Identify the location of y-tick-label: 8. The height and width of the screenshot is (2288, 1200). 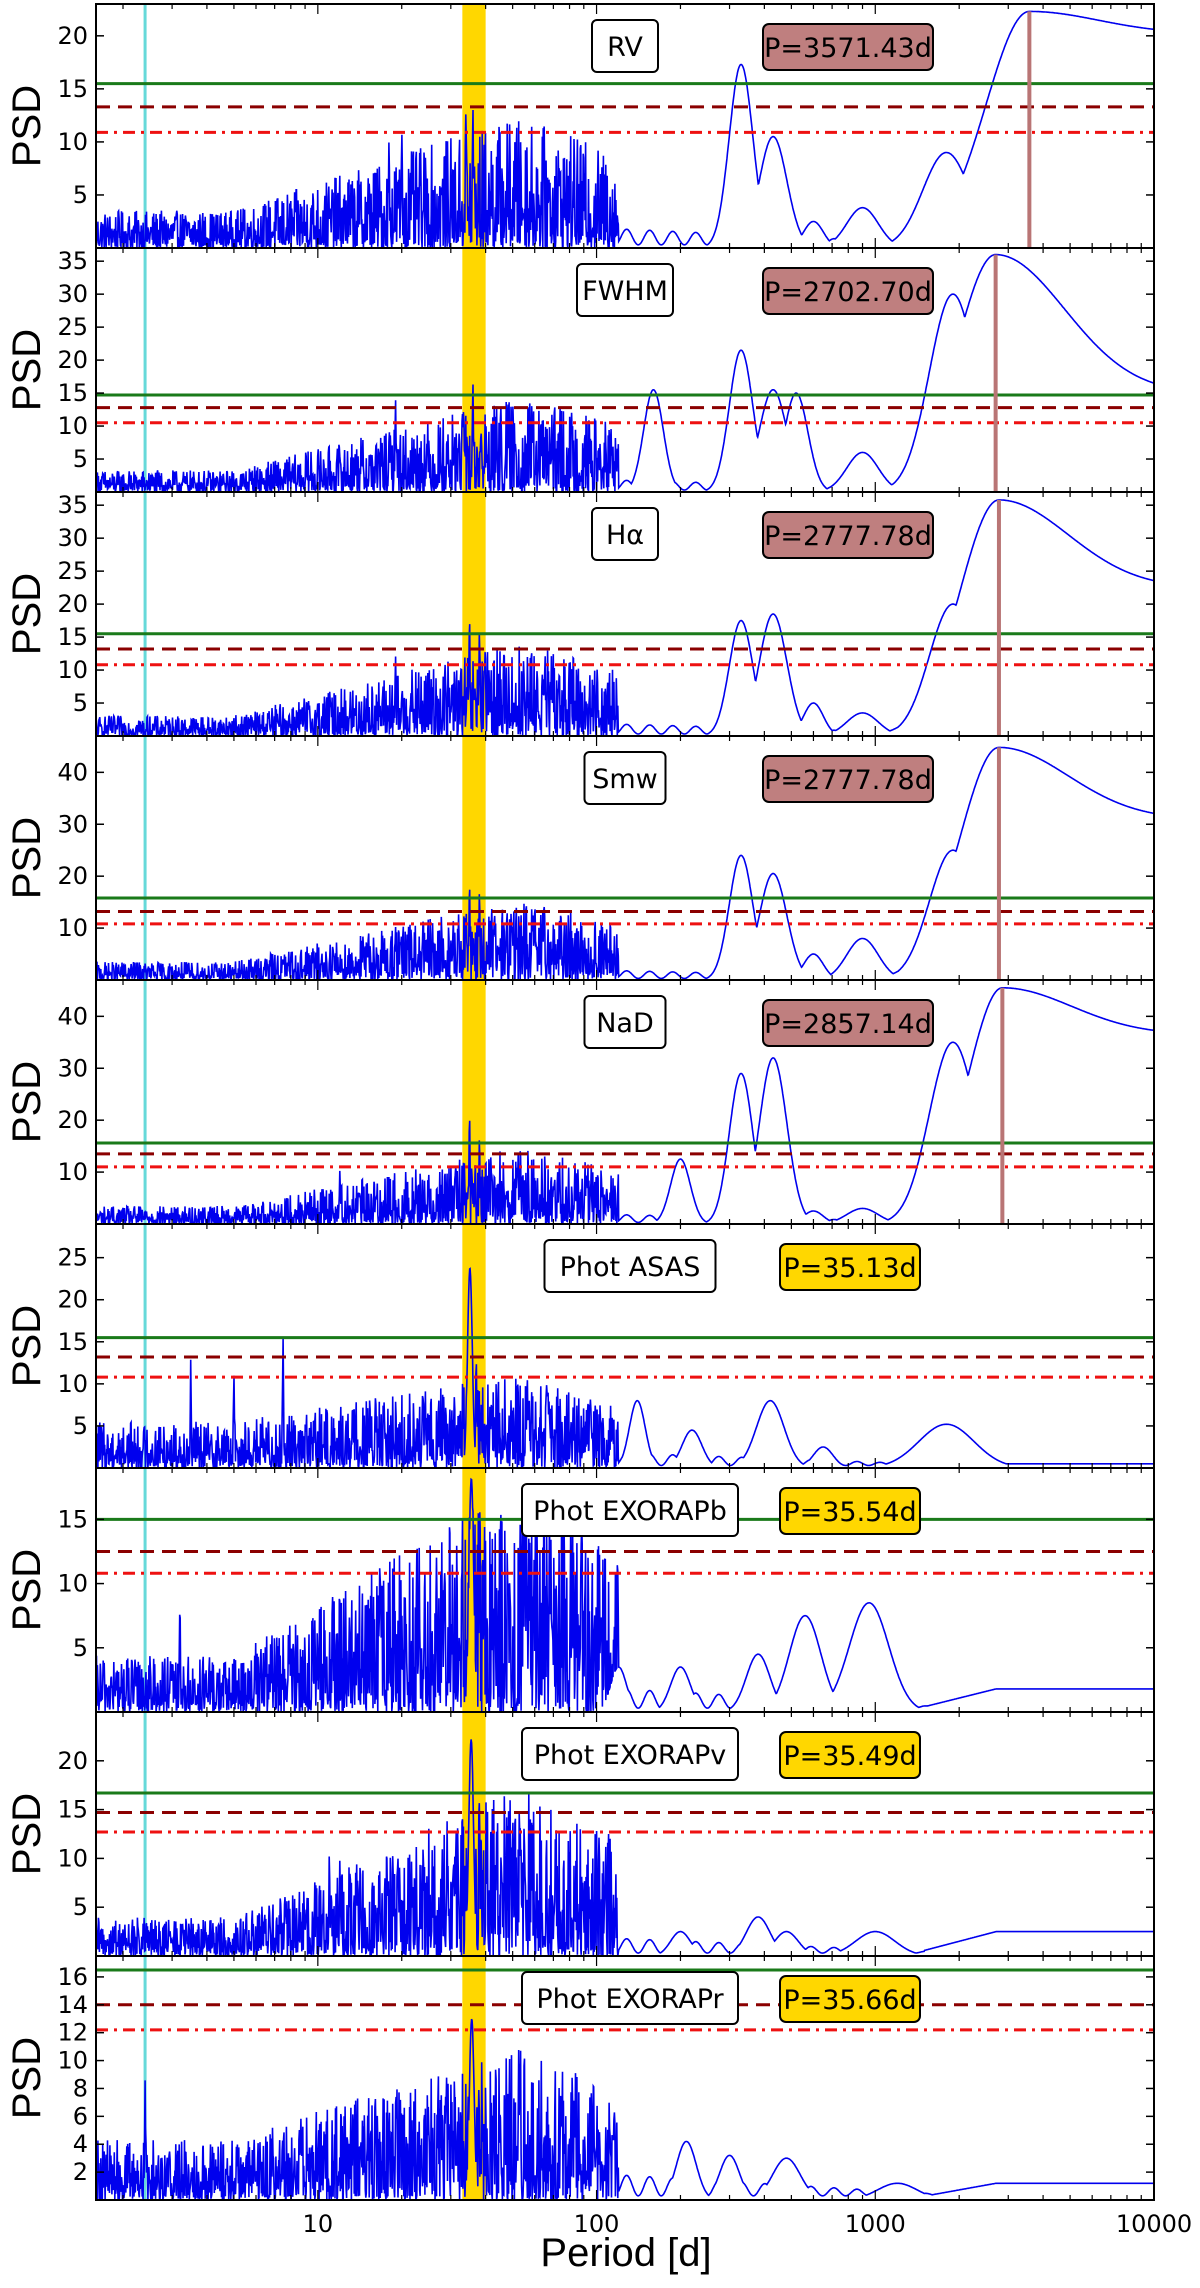
(80, 2088).